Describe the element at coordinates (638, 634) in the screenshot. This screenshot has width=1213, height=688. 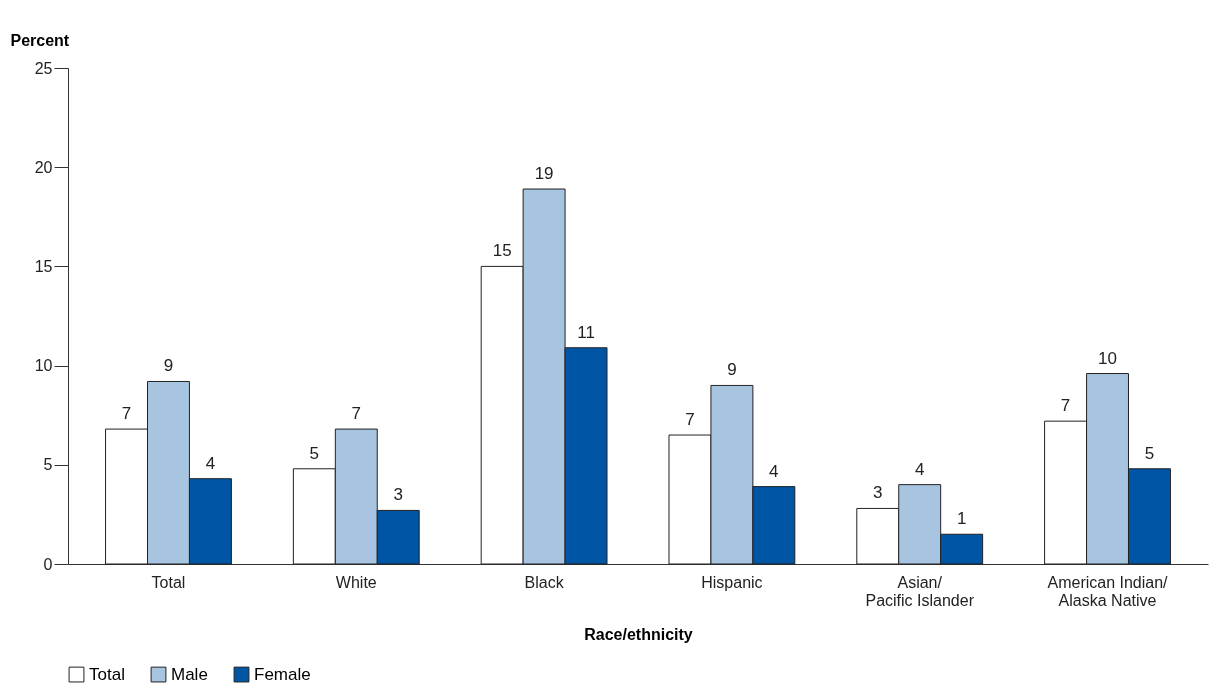
I see `x-axis-title: Race/ethnicity` at that location.